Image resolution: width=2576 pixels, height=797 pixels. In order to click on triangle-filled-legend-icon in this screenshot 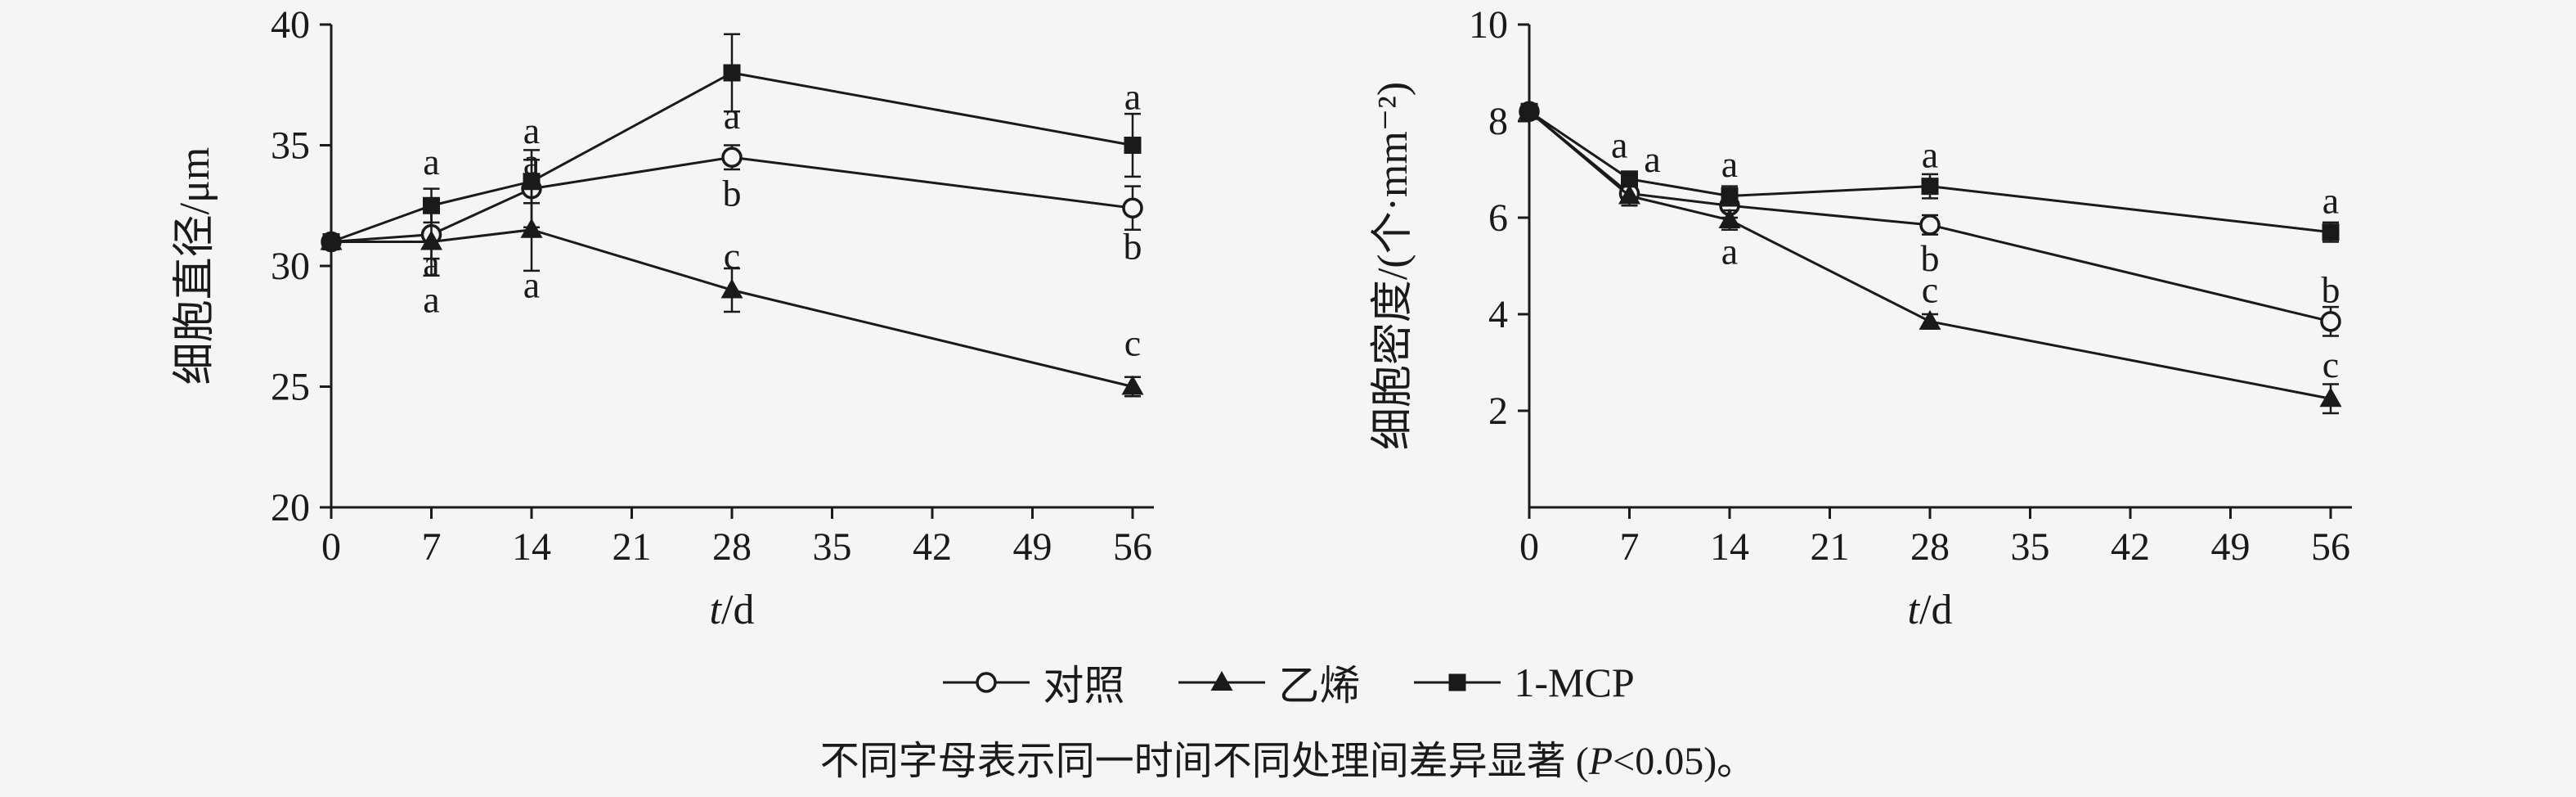, I will do `click(1222, 681)`.